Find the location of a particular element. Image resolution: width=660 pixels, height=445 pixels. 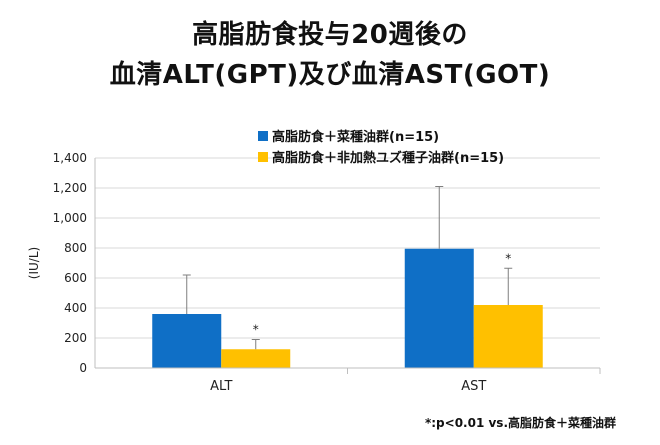

y-tick-label: 0 is located at coordinates (83, 368).